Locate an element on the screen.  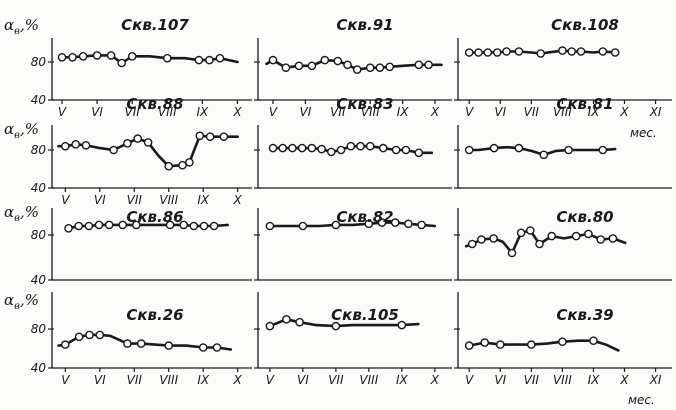
chart-title: Скв.108 is located at coordinates (585, 25).